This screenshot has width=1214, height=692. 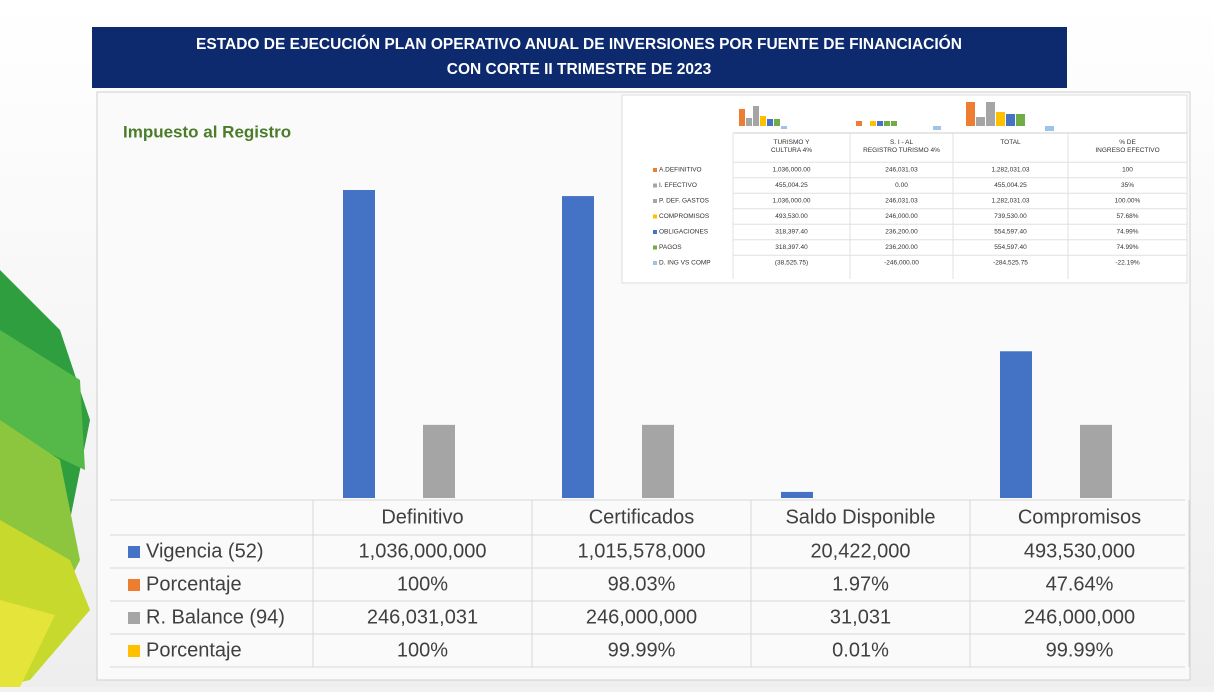 What do you see at coordinates (215, 617) in the screenshot?
I see `legend-label: R. Balance (94)` at bounding box center [215, 617].